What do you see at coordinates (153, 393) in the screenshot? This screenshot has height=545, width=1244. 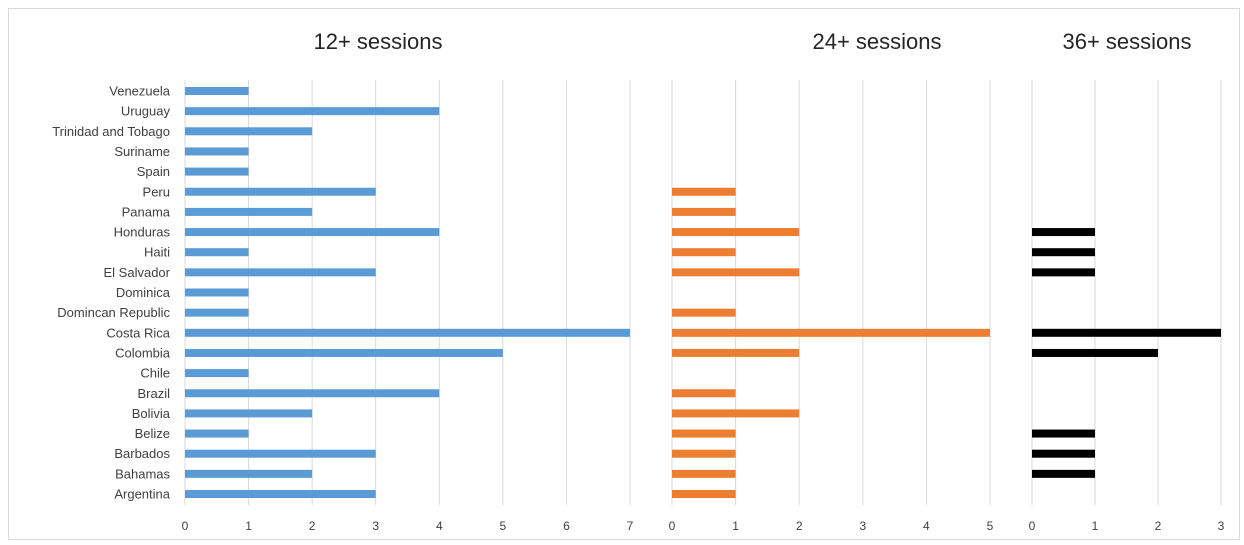 I see `category-label: Brazil` at bounding box center [153, 393].